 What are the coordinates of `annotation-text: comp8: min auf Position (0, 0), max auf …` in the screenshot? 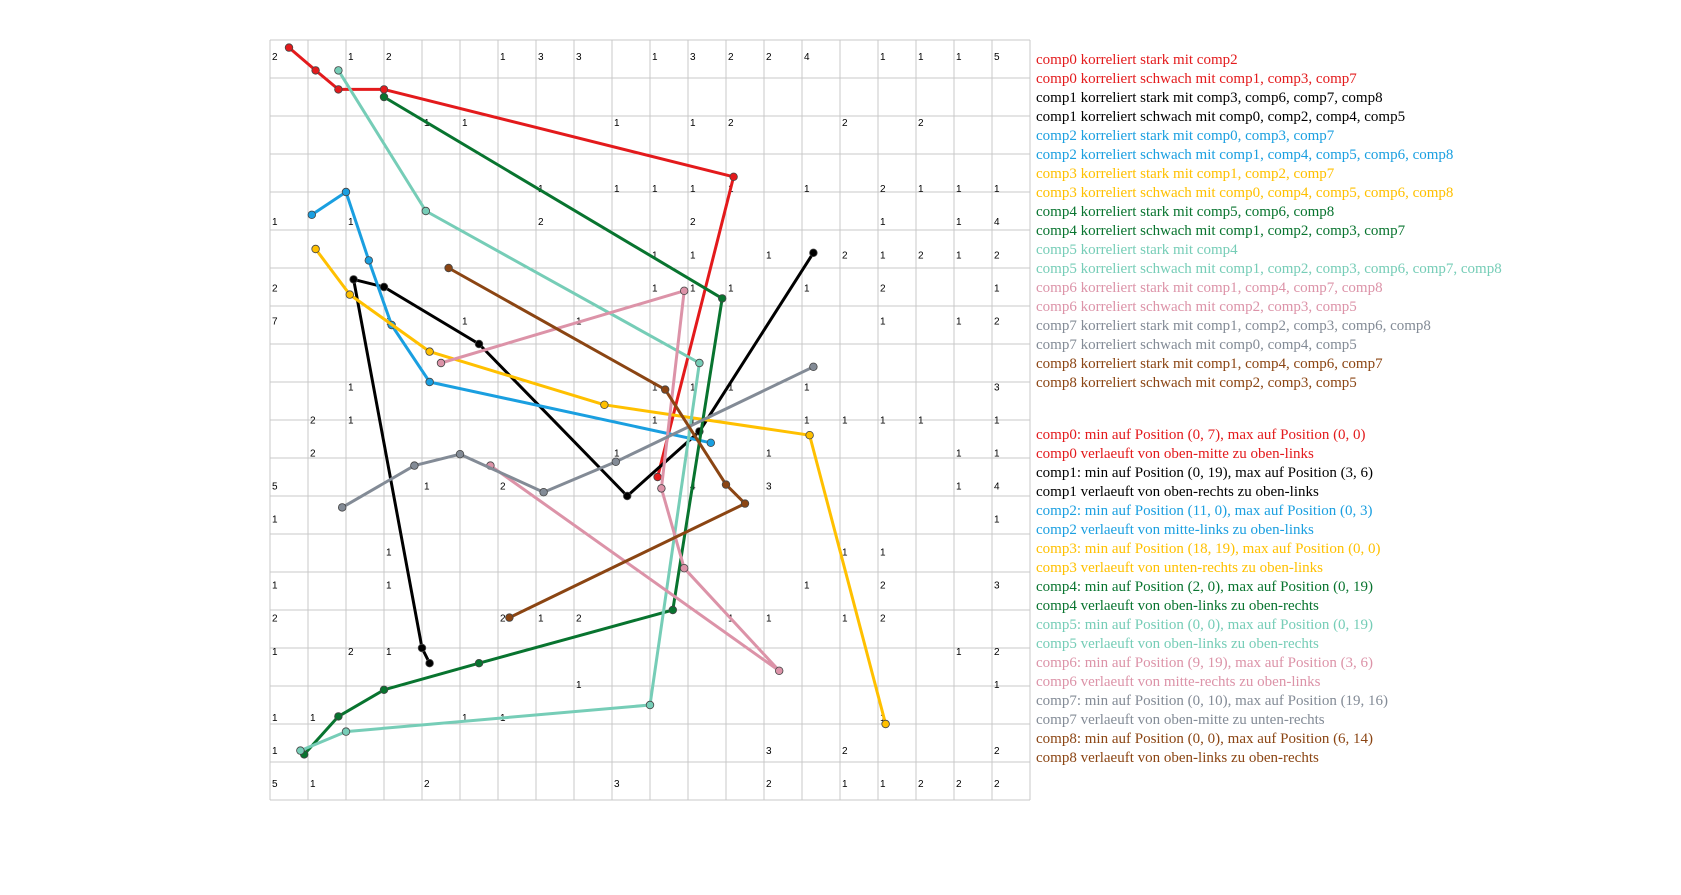 It's located at (1204, 739).